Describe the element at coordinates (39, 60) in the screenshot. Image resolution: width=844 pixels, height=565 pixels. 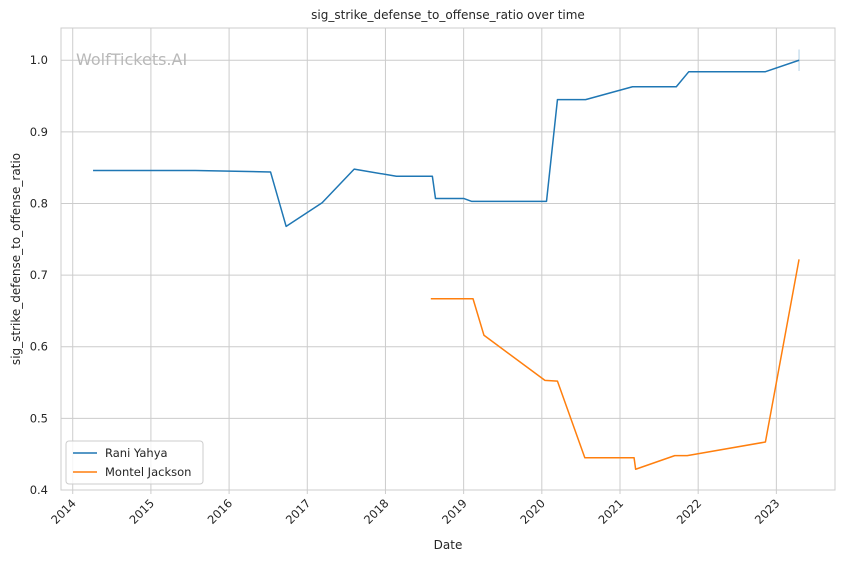
I see `y-tick-label: 1.0` at that location.